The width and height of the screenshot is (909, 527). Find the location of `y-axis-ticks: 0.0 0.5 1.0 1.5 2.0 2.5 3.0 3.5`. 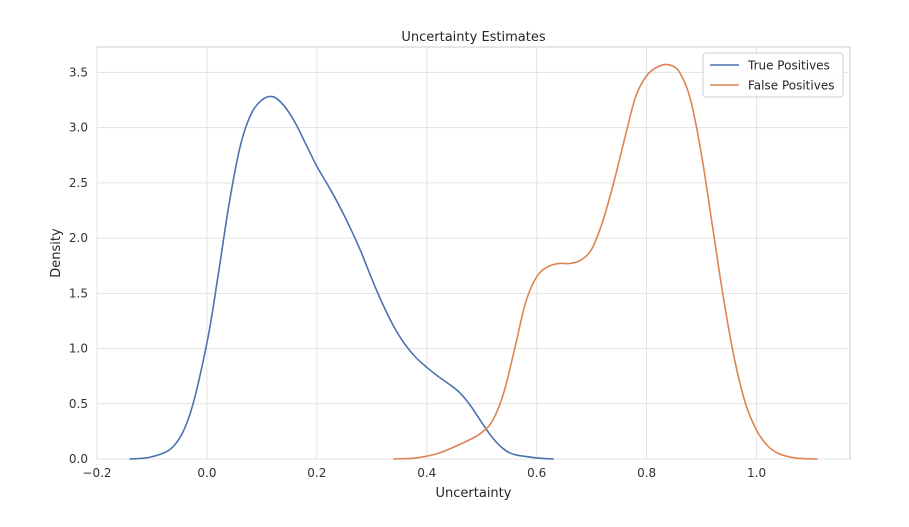

y-axis-ticks: 0.0 0.5 1.0 1.5 2.0 2.5 3.0 3.5 is located at coordinates (78, 265).